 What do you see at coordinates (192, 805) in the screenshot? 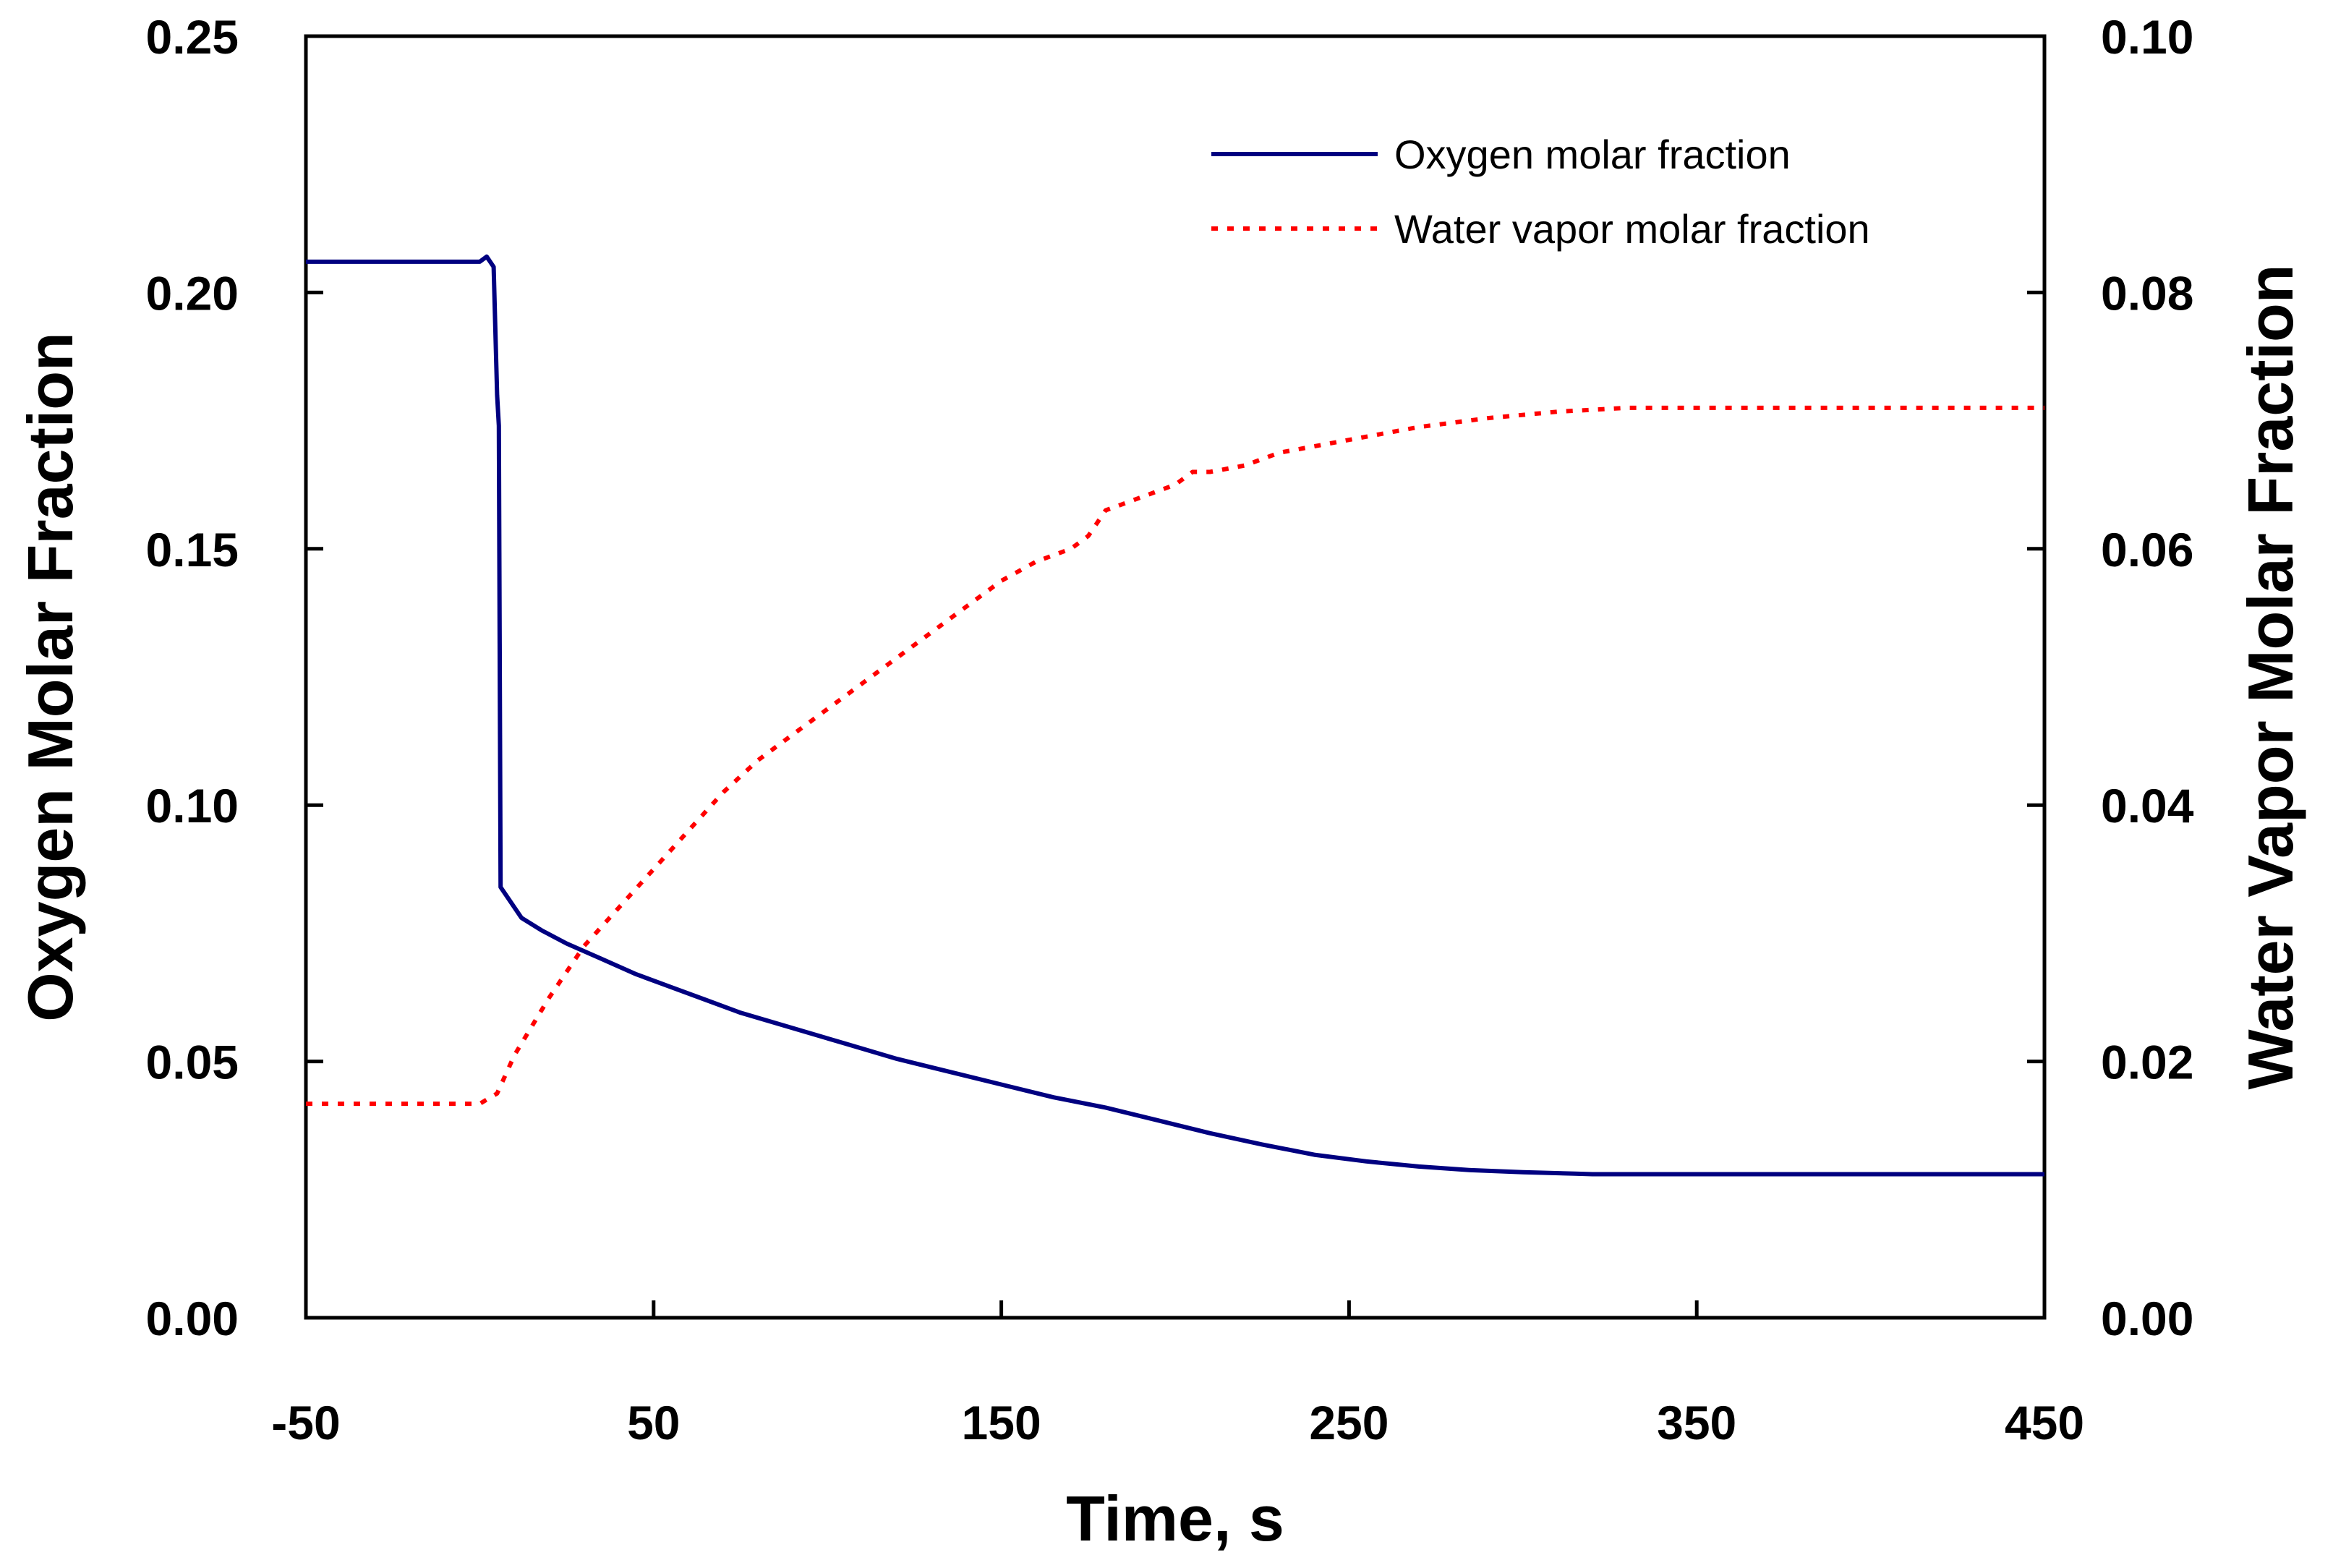
I see `y-tick-label: 0.10` at bounding box center [192, 805].